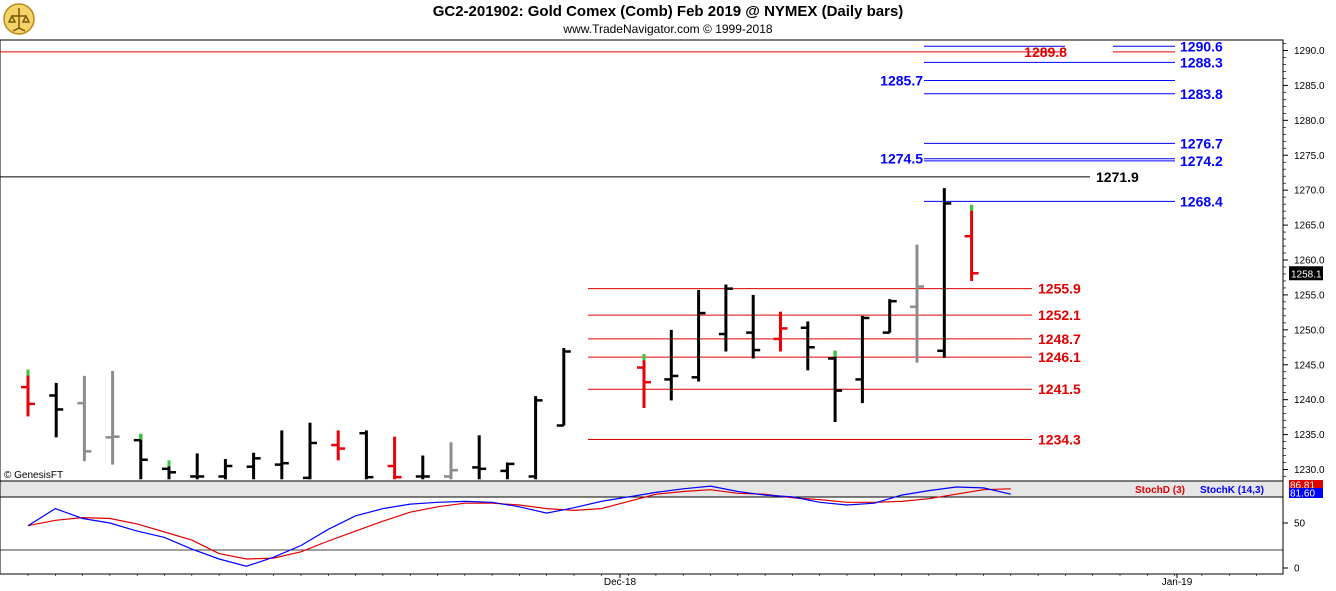  Describe the element at coordinates (1117, 177) in the screenshot. I see `level-label: 1271.9` at that location.